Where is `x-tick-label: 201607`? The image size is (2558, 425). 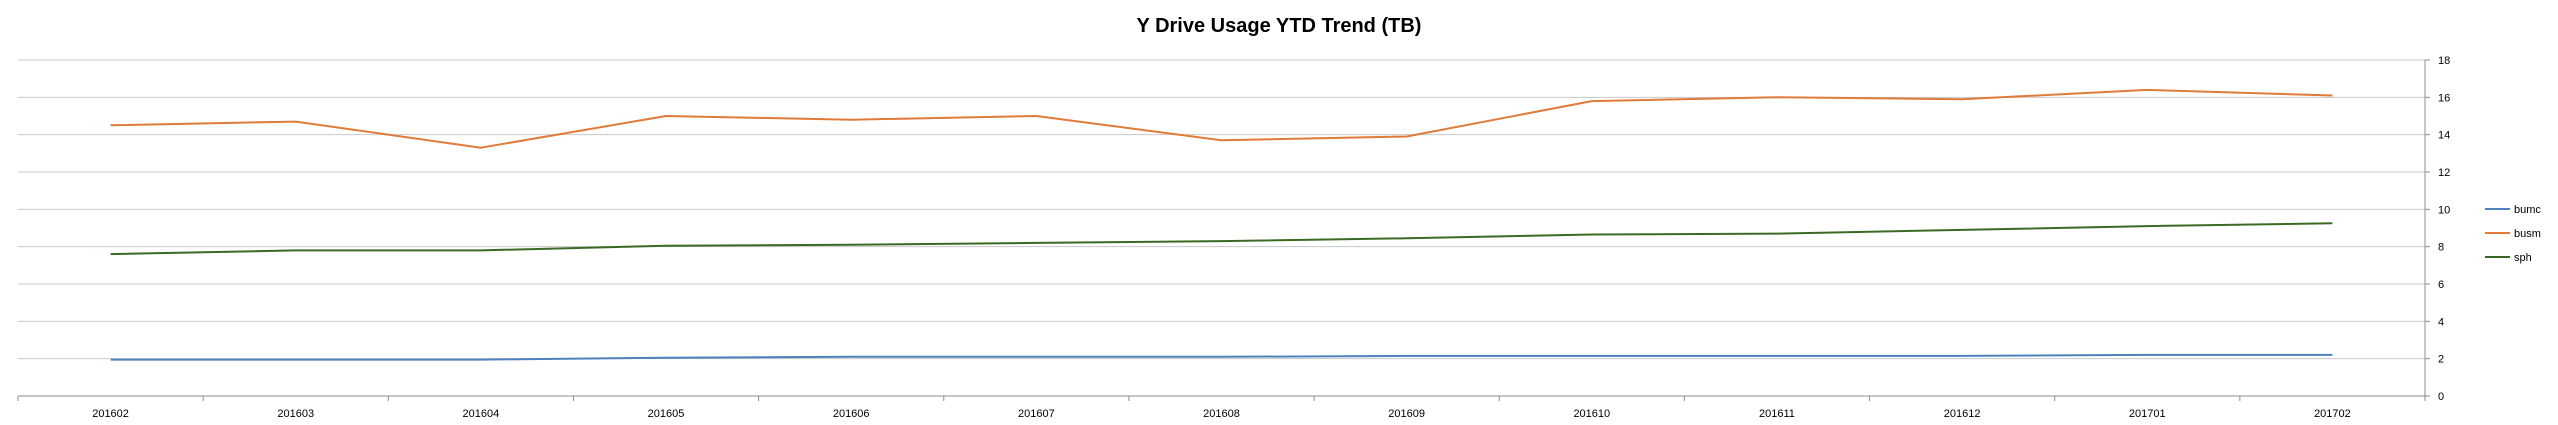
x-tick-label: 201607 is located at coordinates (1036, 414).